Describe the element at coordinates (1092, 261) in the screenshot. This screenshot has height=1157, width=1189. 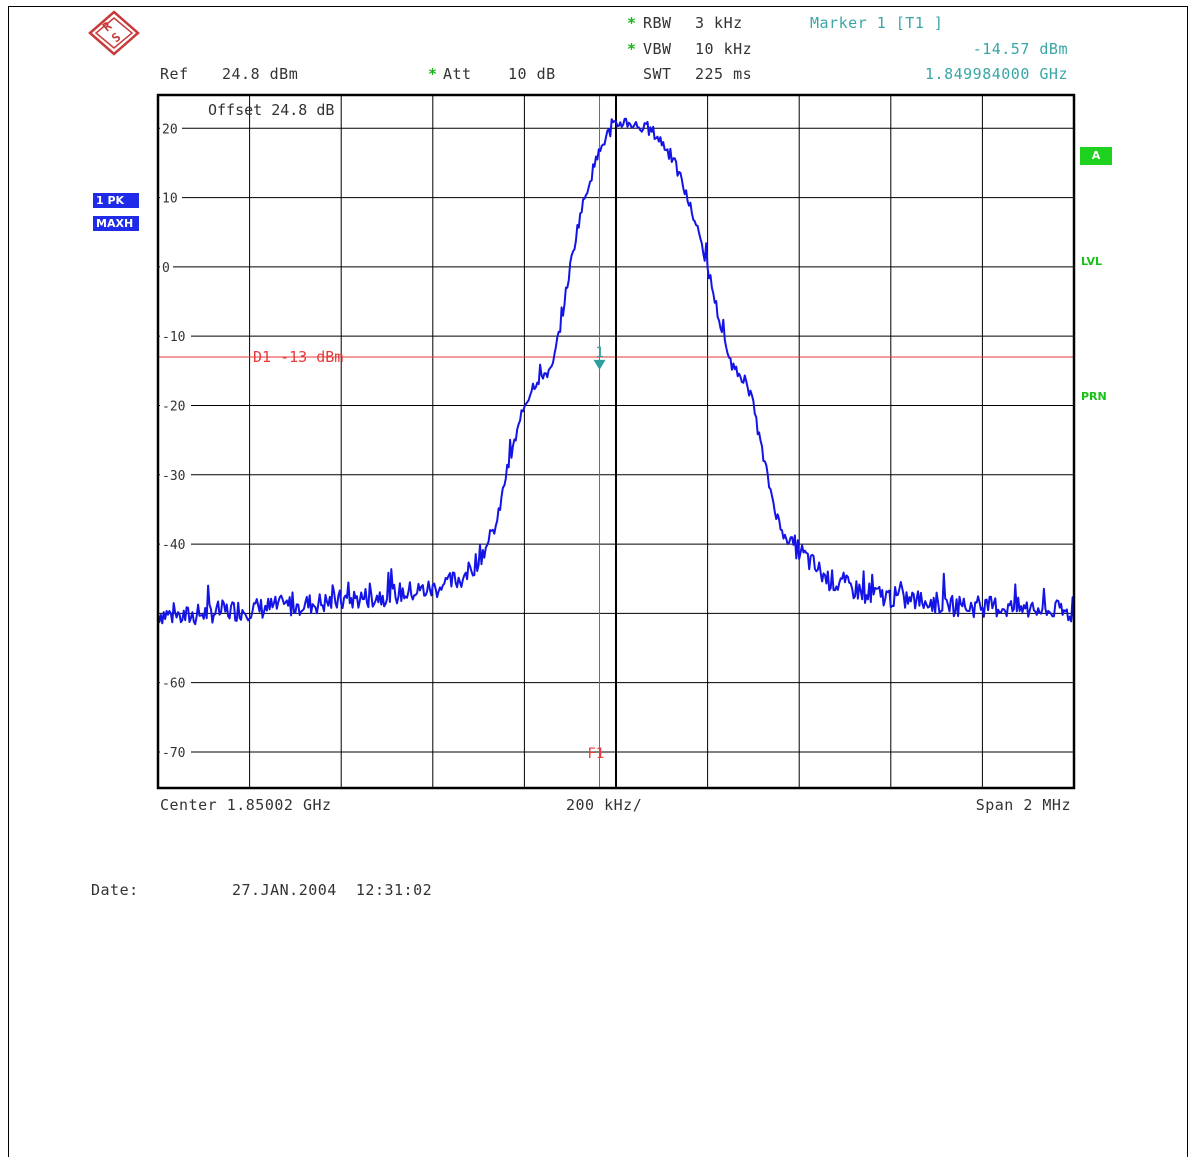
I see `lvl-badge: LVL` at that location.